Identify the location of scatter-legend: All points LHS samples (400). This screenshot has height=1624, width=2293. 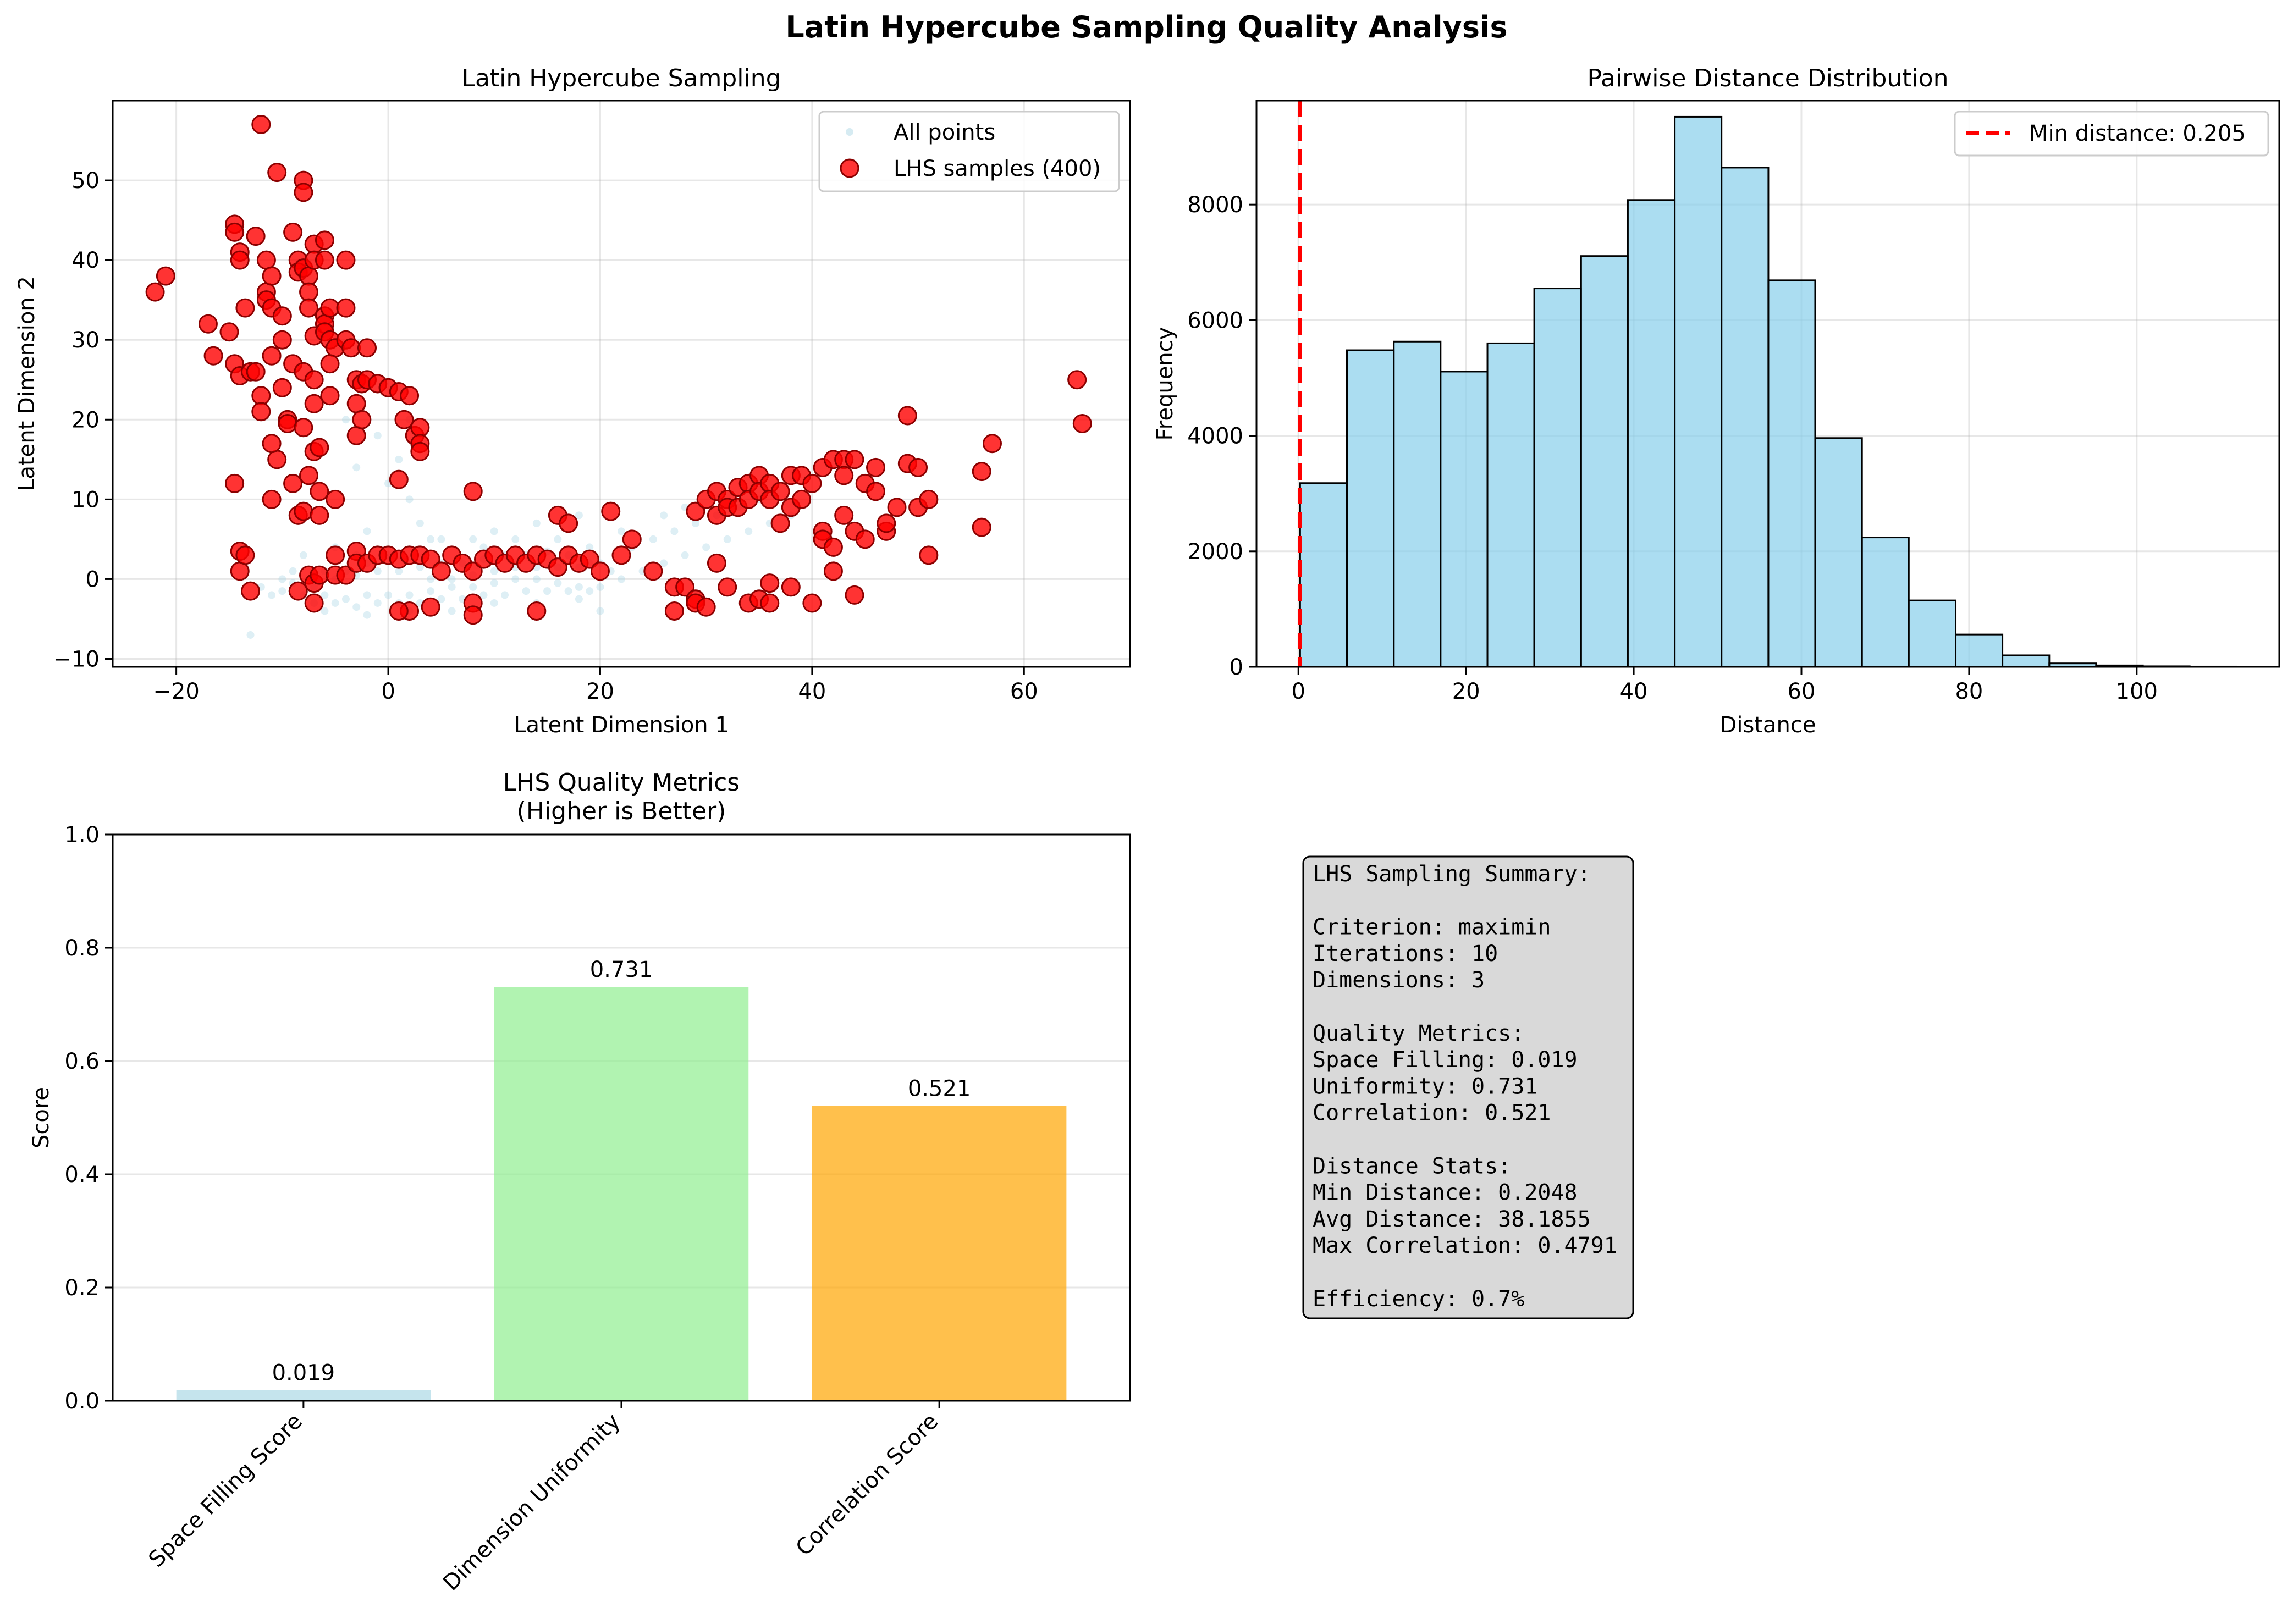
(969, 151).